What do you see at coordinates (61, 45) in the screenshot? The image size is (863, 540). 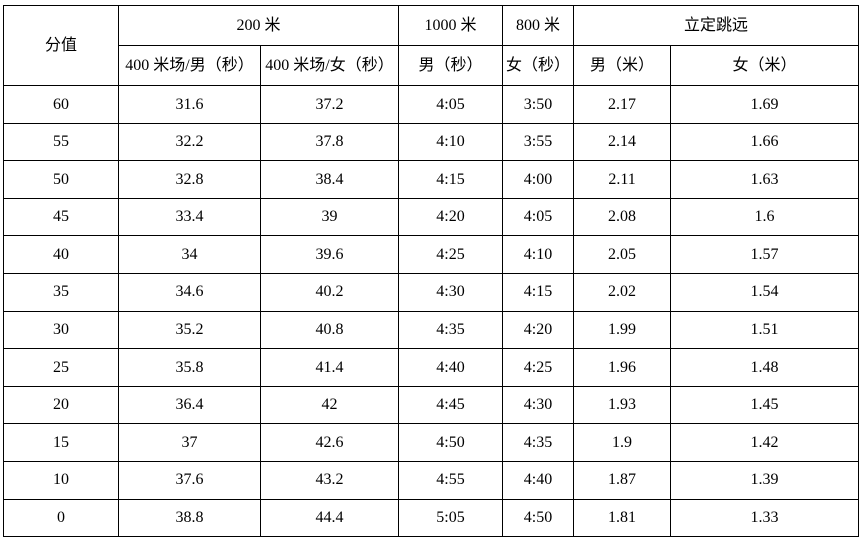 I see `column-header-score: 分值` at bounding box center [61, 45].